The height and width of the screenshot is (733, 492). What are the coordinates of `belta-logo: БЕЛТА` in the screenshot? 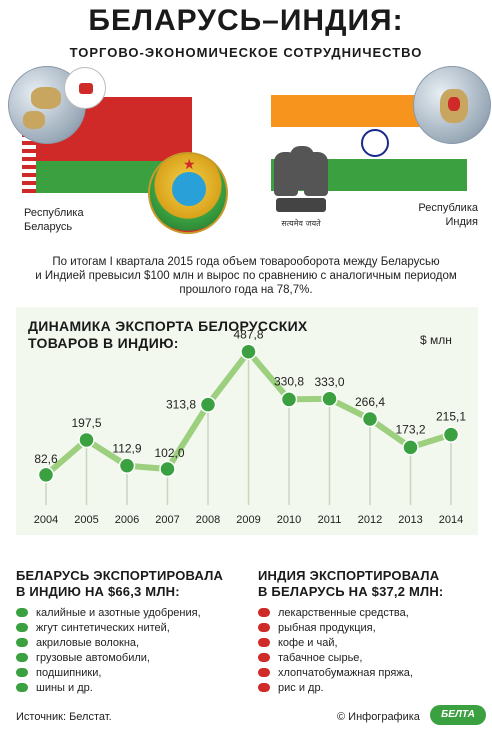 It's located at (458, 715).